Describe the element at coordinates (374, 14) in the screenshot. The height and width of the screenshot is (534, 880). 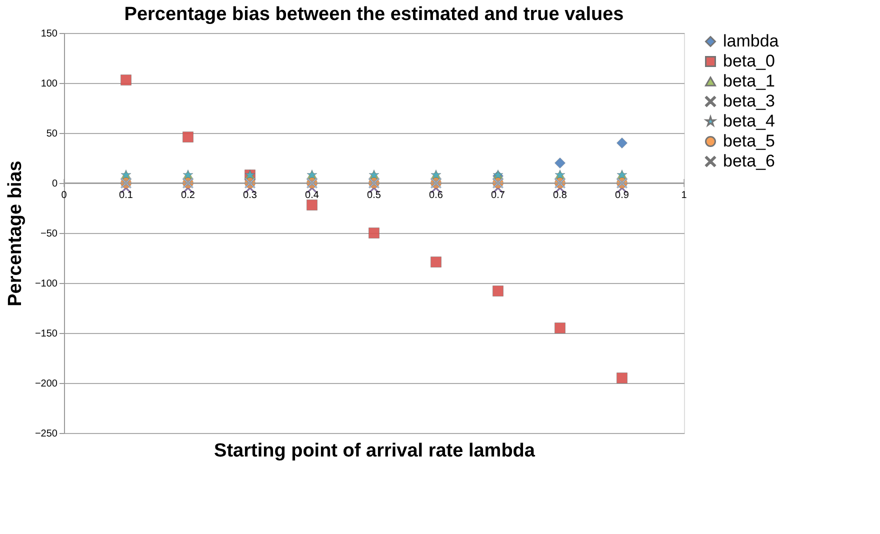
I see `chart-title: Percentage bias between the estimated and true values` at that location.